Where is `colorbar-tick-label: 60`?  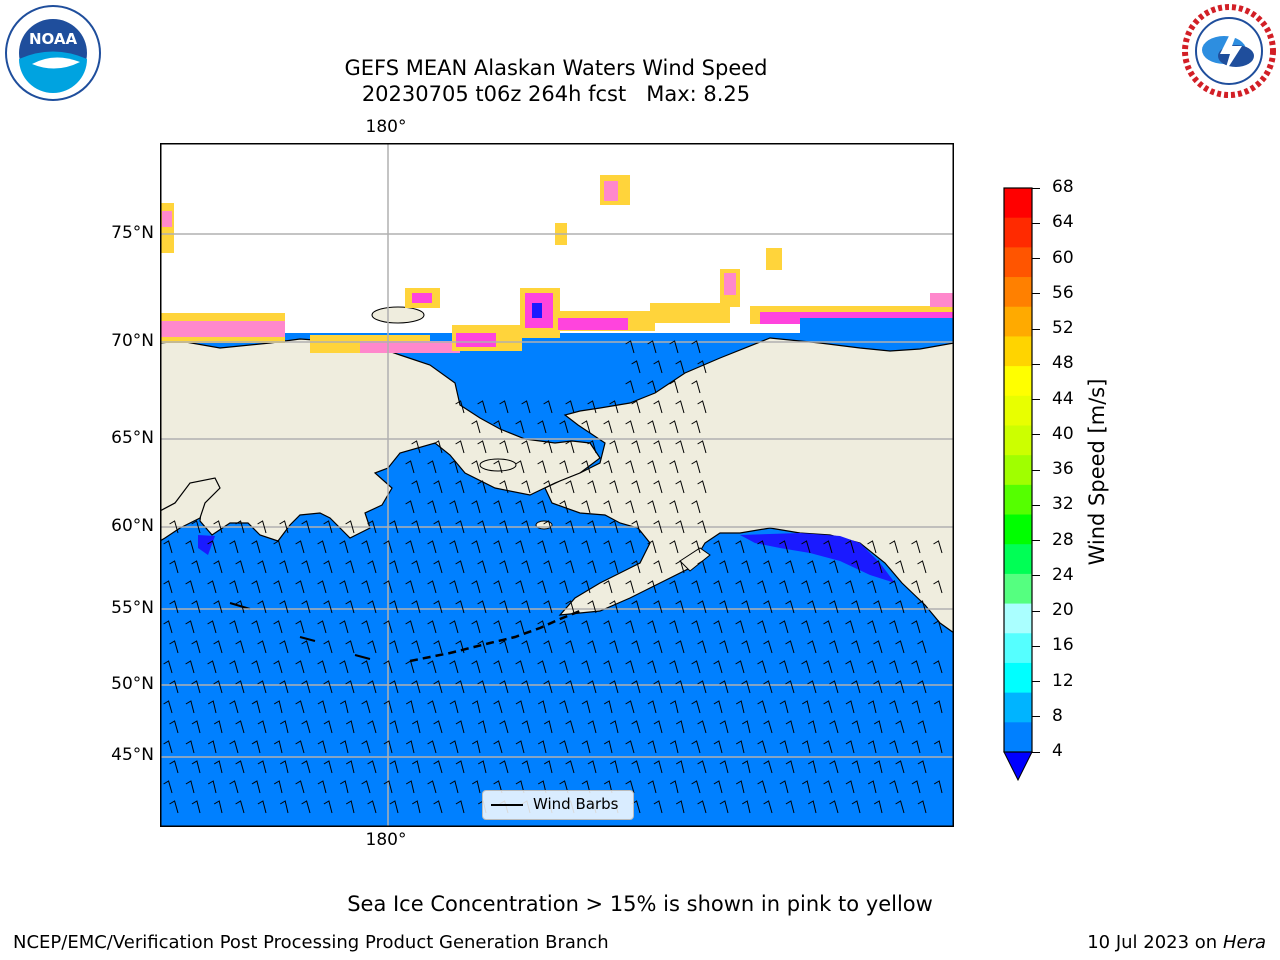 colorbar-tick-label: 60 is located at coordinates (1063, 257).